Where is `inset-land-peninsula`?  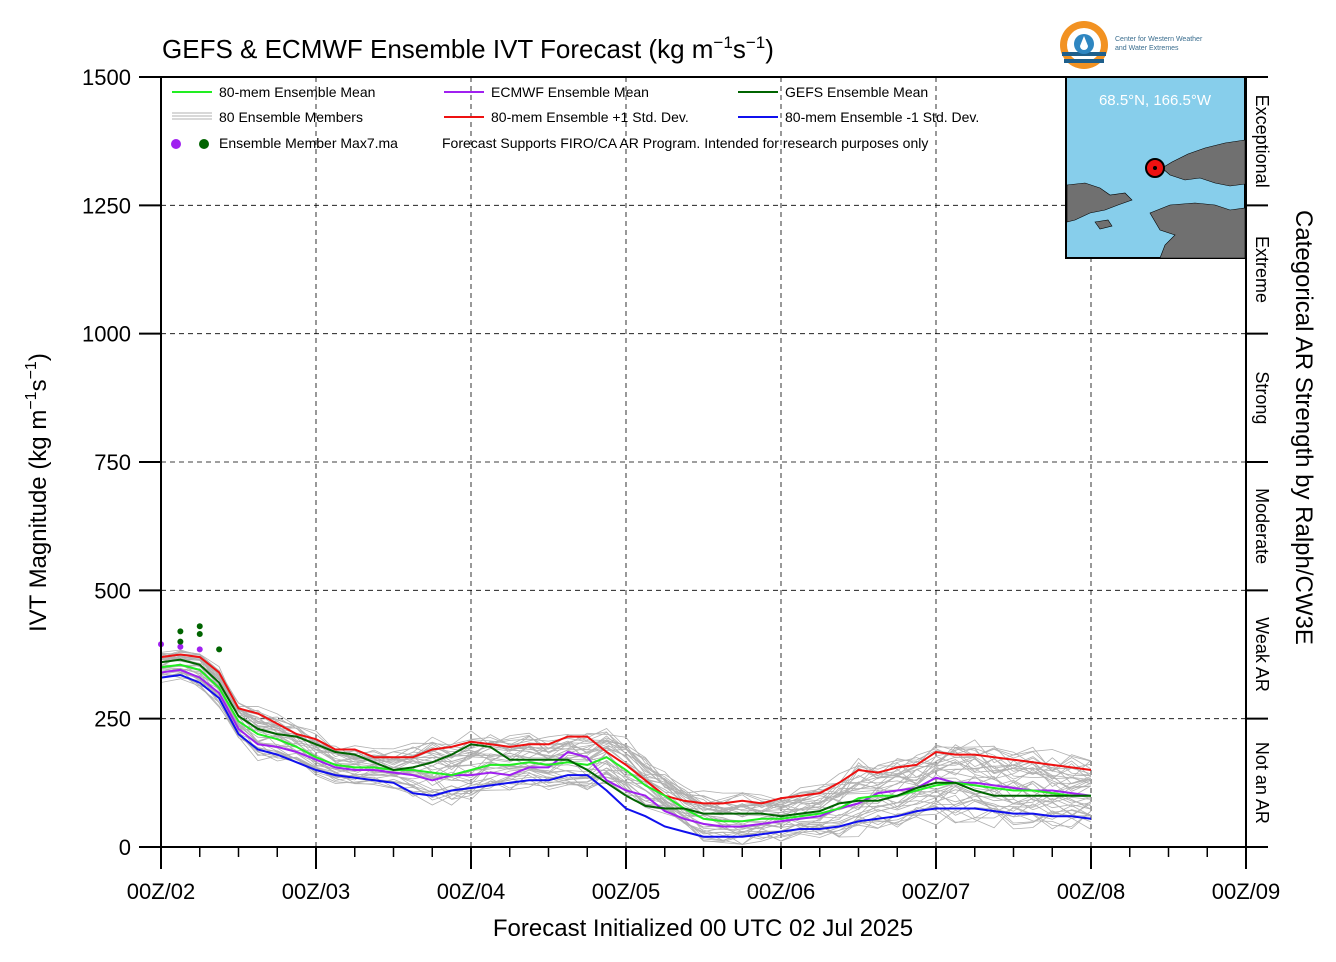 inset-land-peninsula is located at coordinates (1197, 230).